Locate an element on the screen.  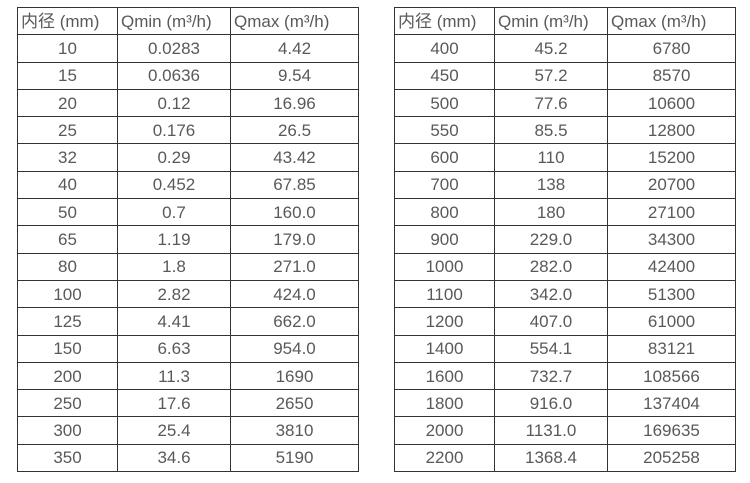
cell: 0.176 is located at coordinates (174, 130).